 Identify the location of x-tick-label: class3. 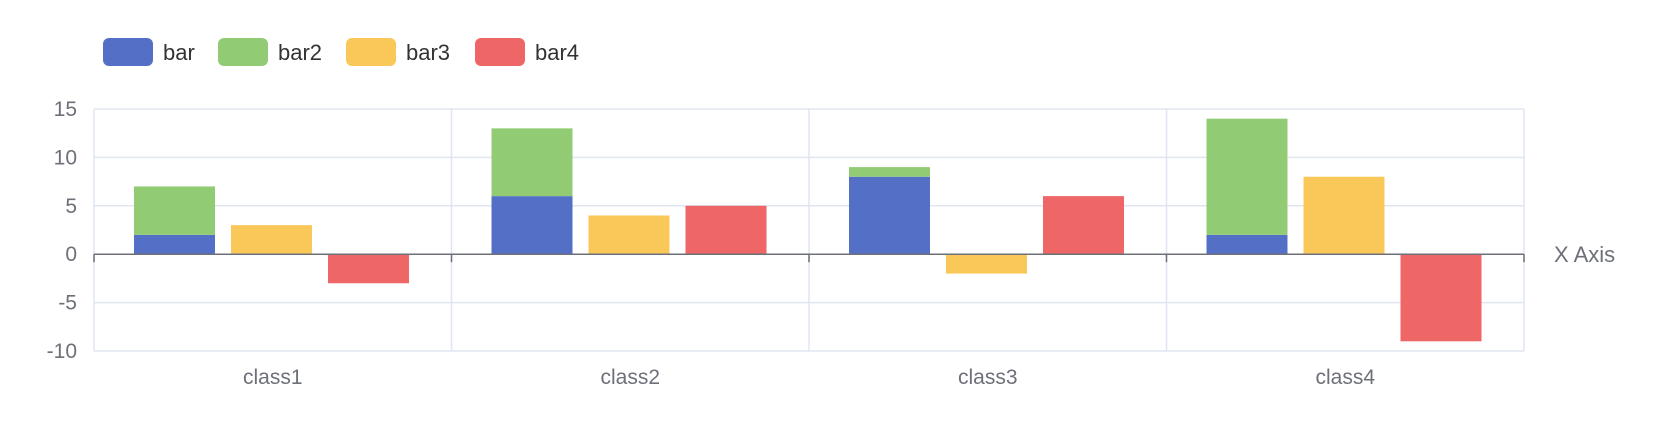
(988, 377).